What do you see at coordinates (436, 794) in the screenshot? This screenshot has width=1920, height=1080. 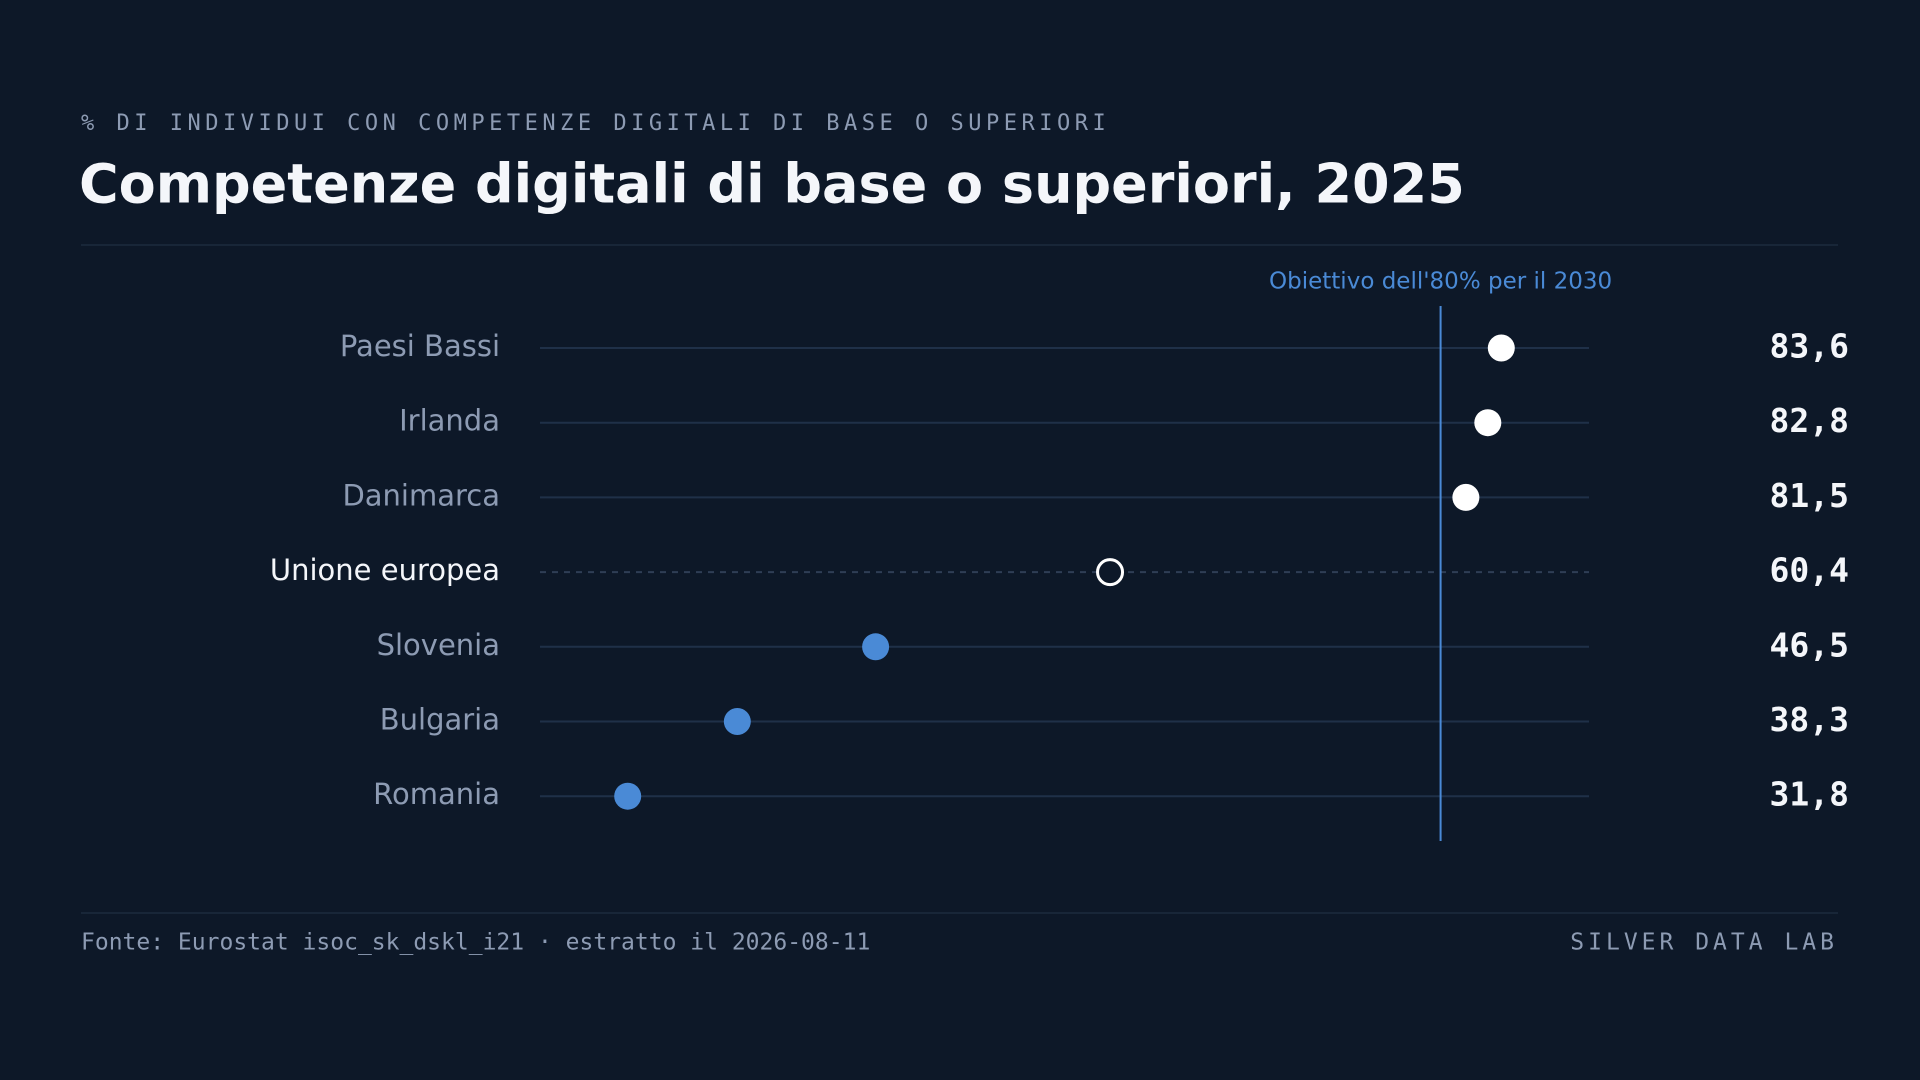 I see `category-label: Romania` at bounding box center [436, 794].